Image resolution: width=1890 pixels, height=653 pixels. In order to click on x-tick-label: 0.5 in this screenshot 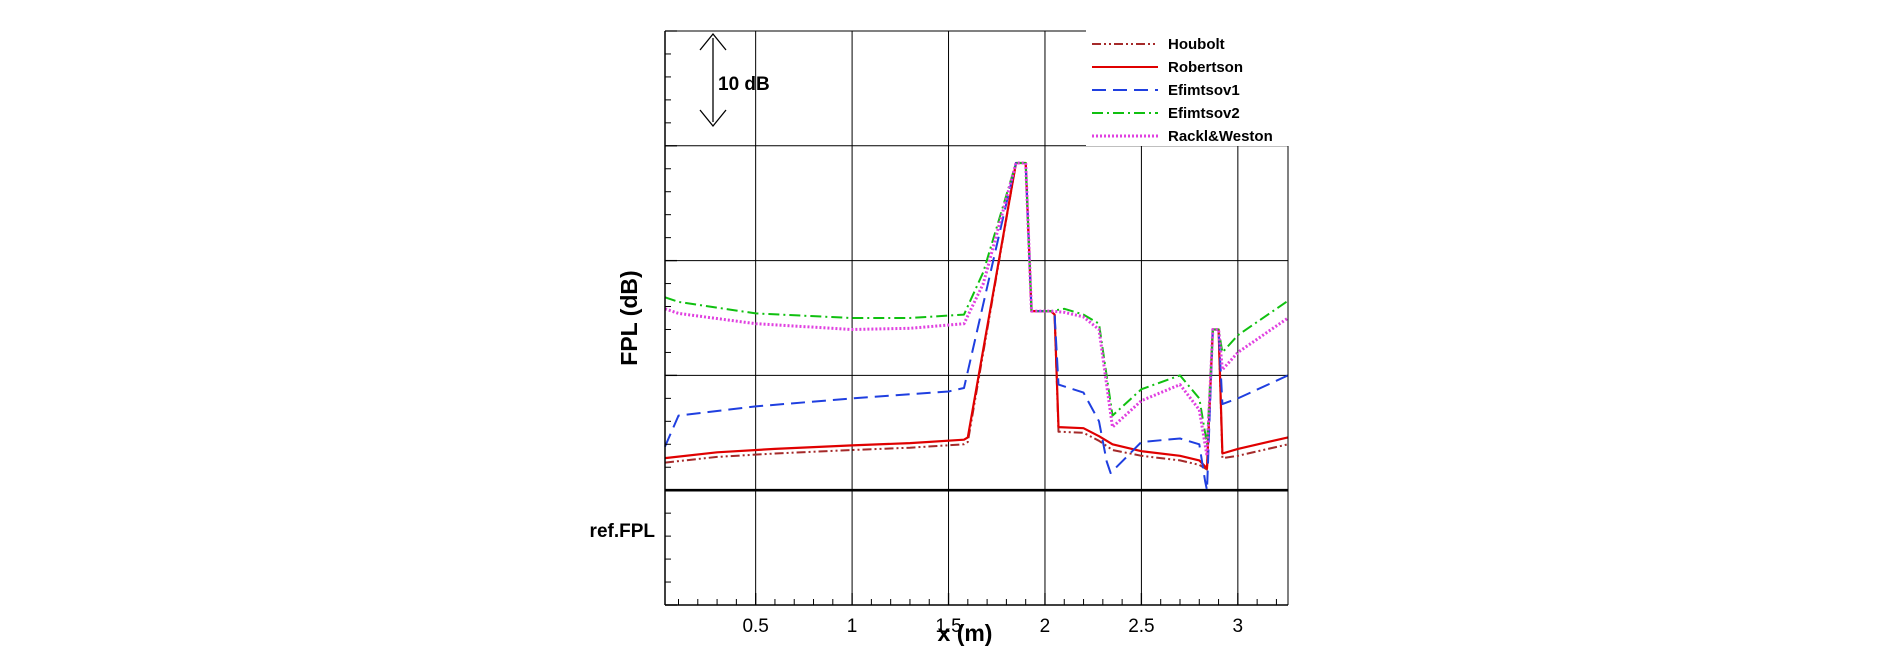, I will do `click(755, 626)`.